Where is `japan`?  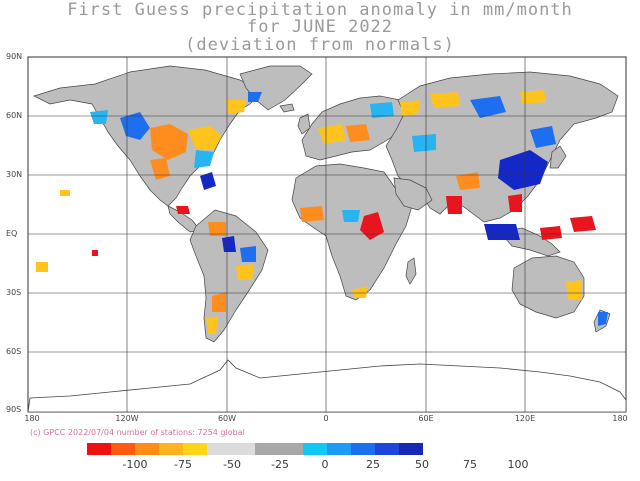 japan is located at coordinates (558, 157).